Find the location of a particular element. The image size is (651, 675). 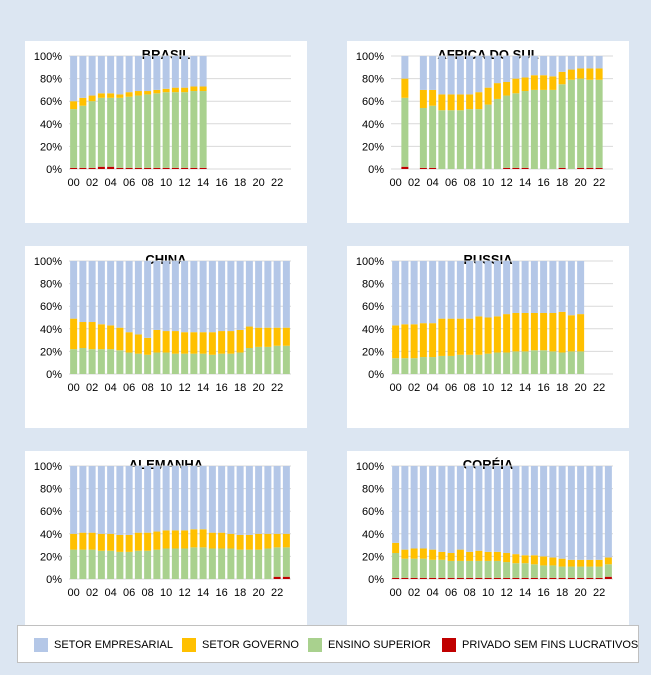

legend-label-governo: SETOR GOVERNO is located at coordinates (250, 645).